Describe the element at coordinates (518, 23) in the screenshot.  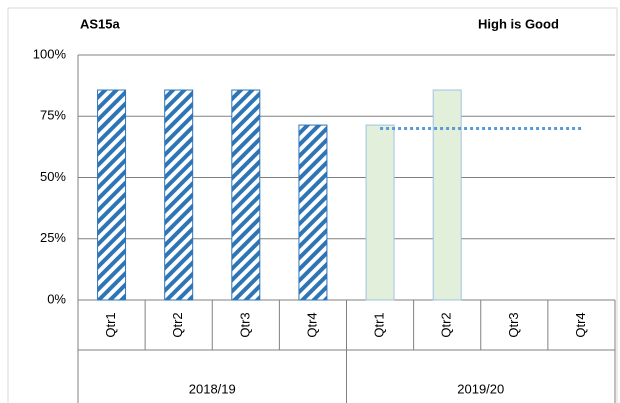
I see `chart-subtitle: High is Good` at that location.